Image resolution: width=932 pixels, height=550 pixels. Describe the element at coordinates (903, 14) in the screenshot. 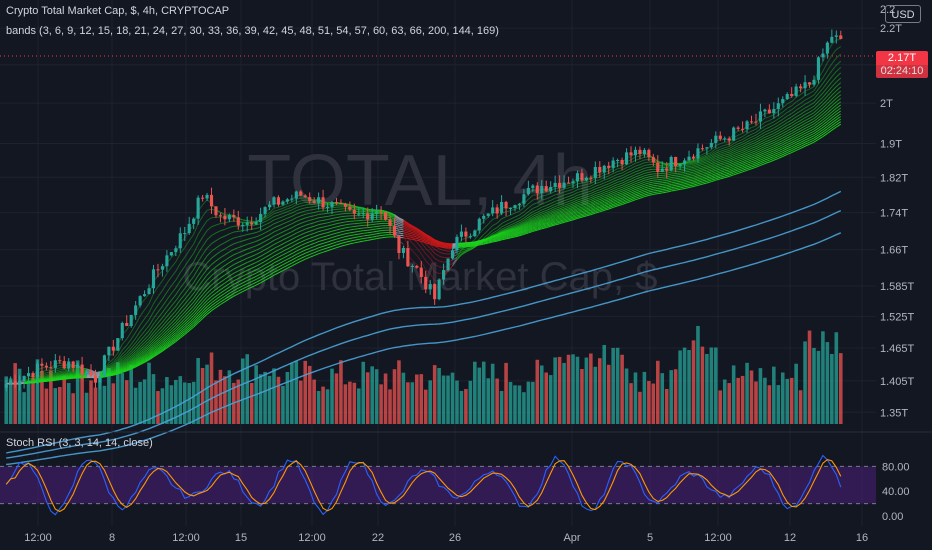

I see `currency-button: USD` at that location.